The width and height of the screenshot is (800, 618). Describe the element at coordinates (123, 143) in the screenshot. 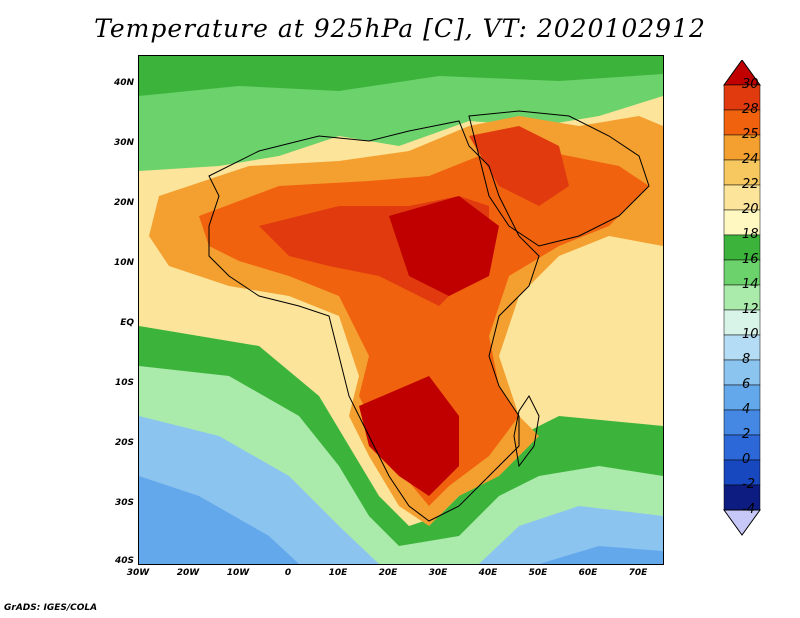

I see `lat-label-30n: 30N` at that location.